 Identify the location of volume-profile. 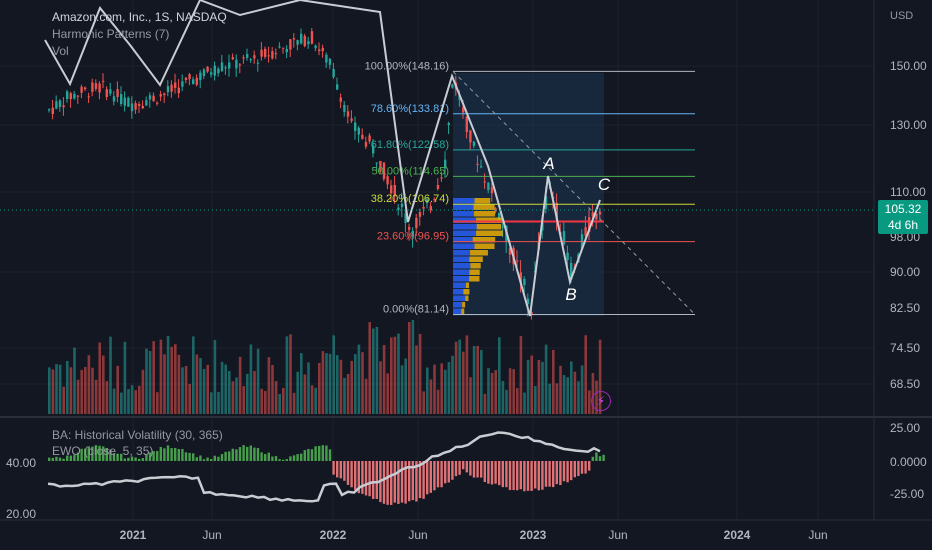
(478, 256).